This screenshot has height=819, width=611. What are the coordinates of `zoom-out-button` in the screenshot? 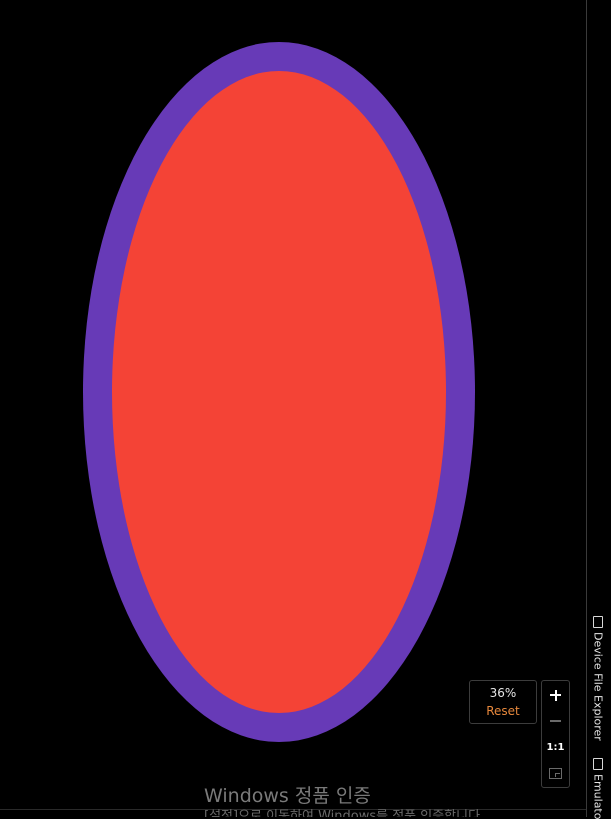 It's located at (555, 721).